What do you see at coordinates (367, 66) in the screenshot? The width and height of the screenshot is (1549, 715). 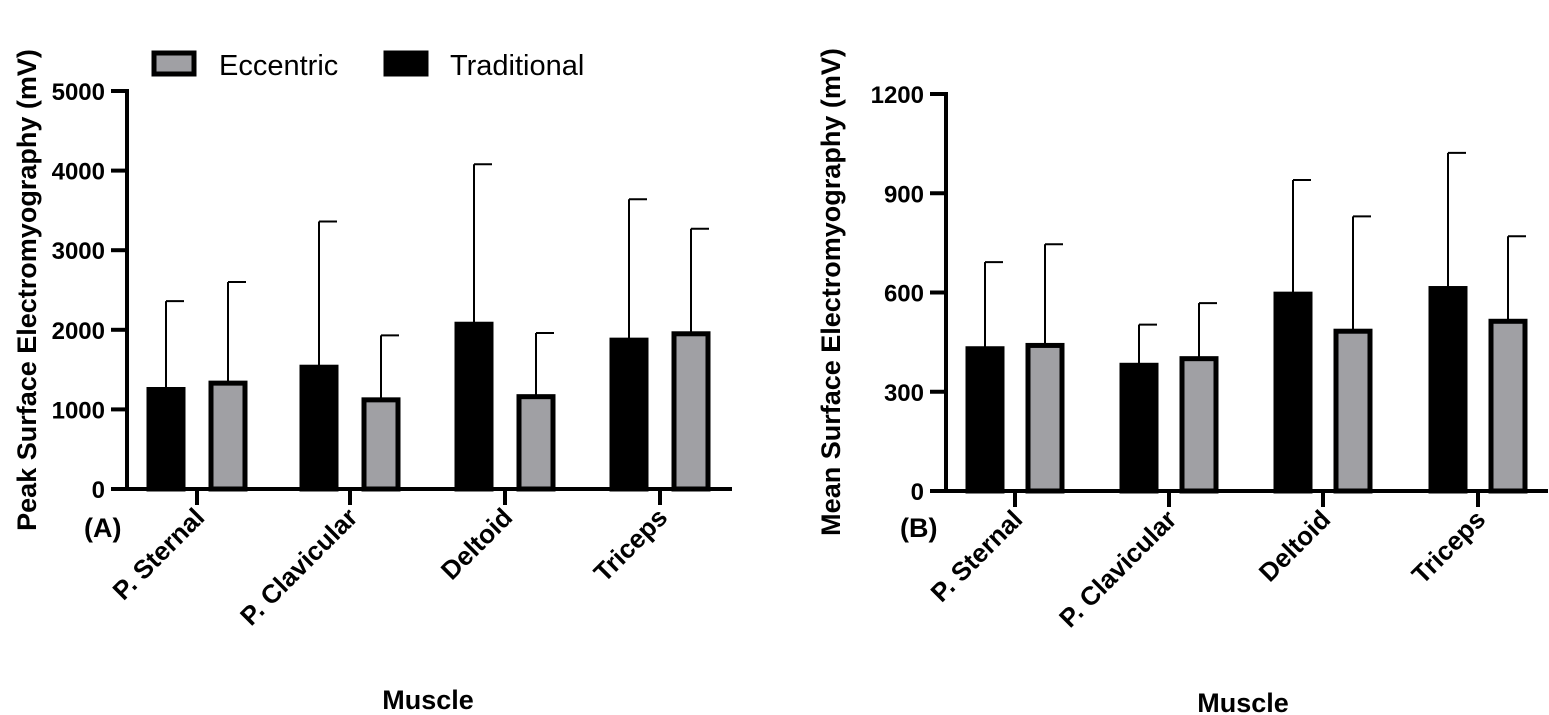 I see `legend: Eccentric Traditional` at bounding box center [367, 66].